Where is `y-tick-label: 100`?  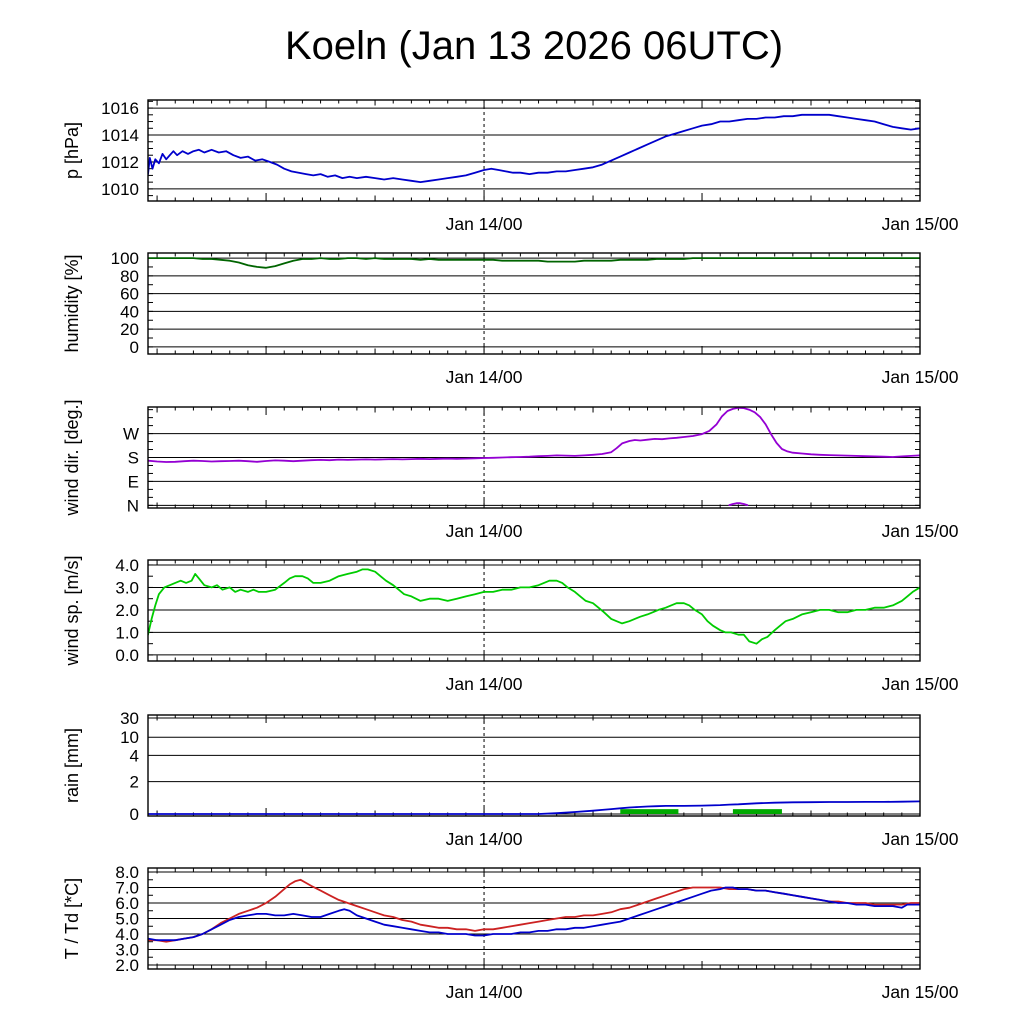 y-tick-label: 100 is located at coordinates (125, 258).